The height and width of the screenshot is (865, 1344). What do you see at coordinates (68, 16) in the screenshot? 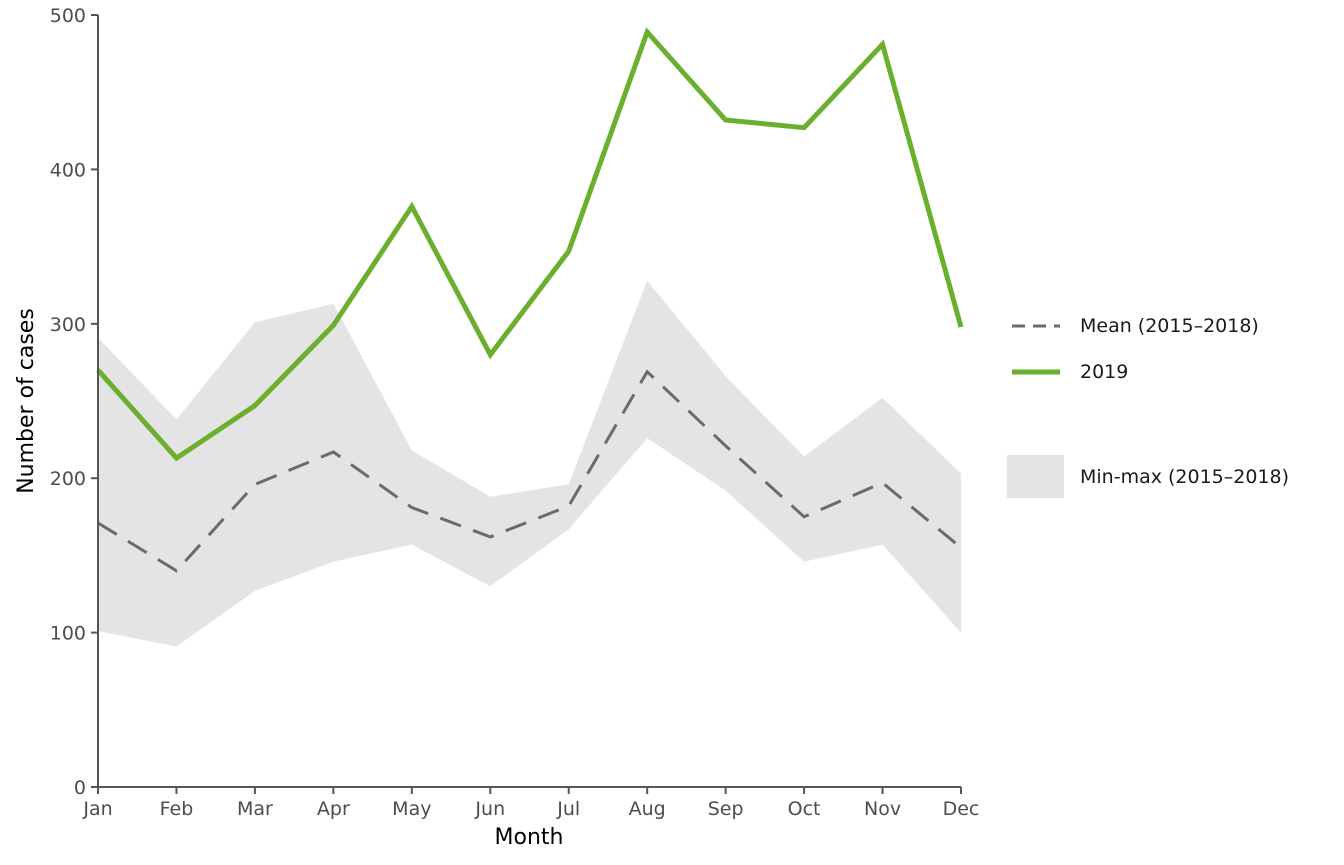
I see `y-tick-label-500: 500` at bounding box center [68, 16].